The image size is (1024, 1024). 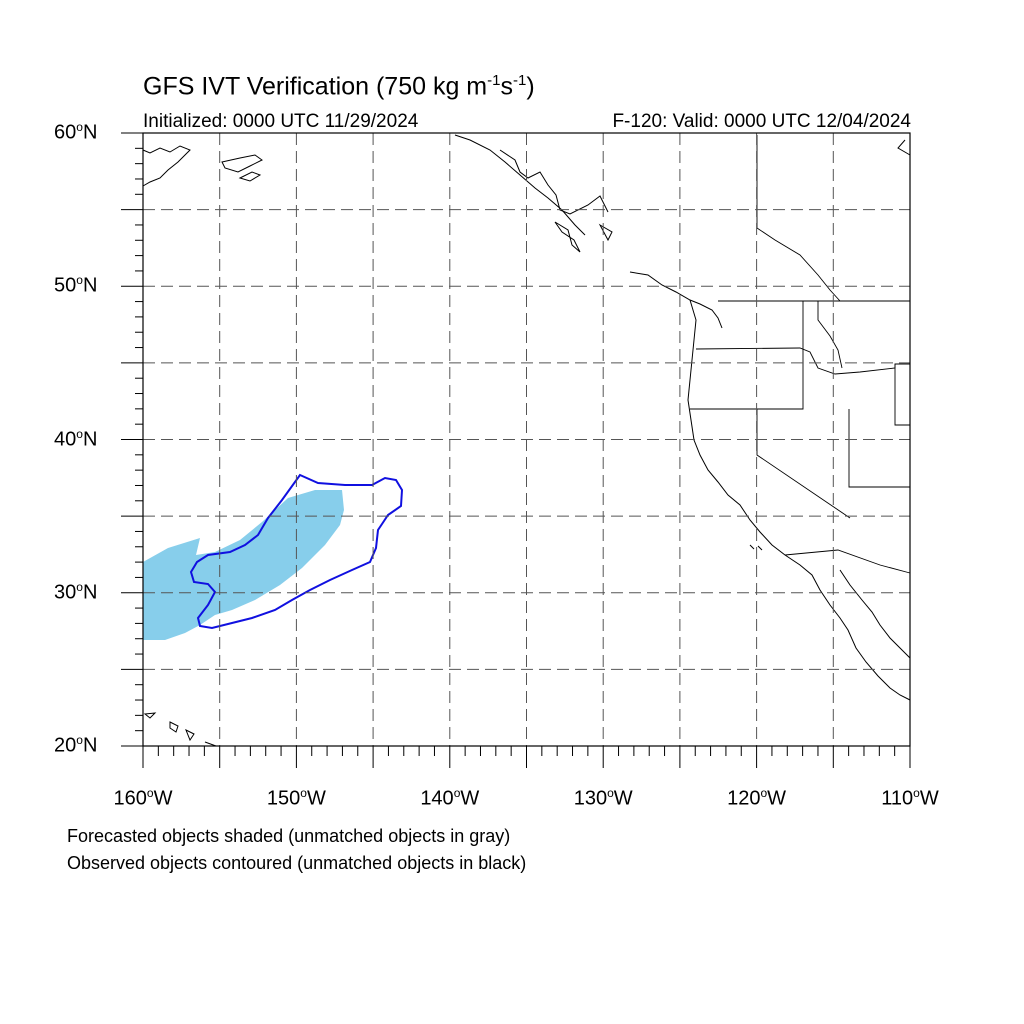 What do you see at coordinates (296, 798) in the screenshot?
I see `lon-label-150: 150oW` at bounding box center [296, 798].